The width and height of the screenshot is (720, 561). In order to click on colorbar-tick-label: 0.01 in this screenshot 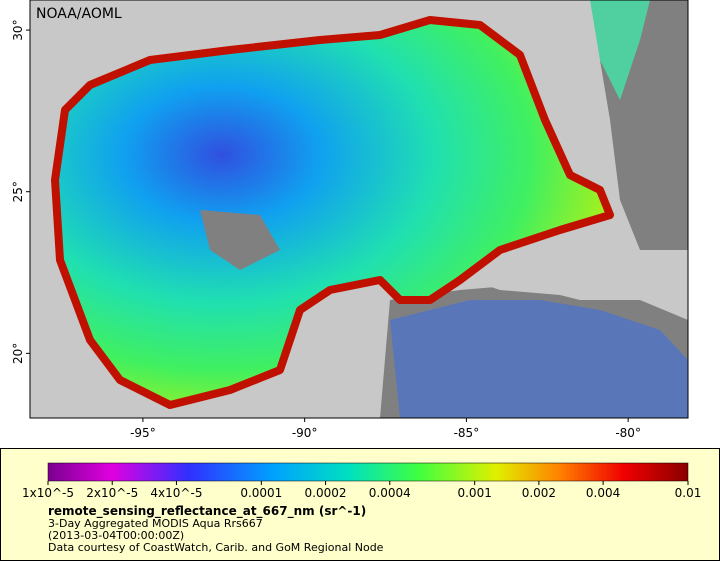, I will do `click(688, 493)`.